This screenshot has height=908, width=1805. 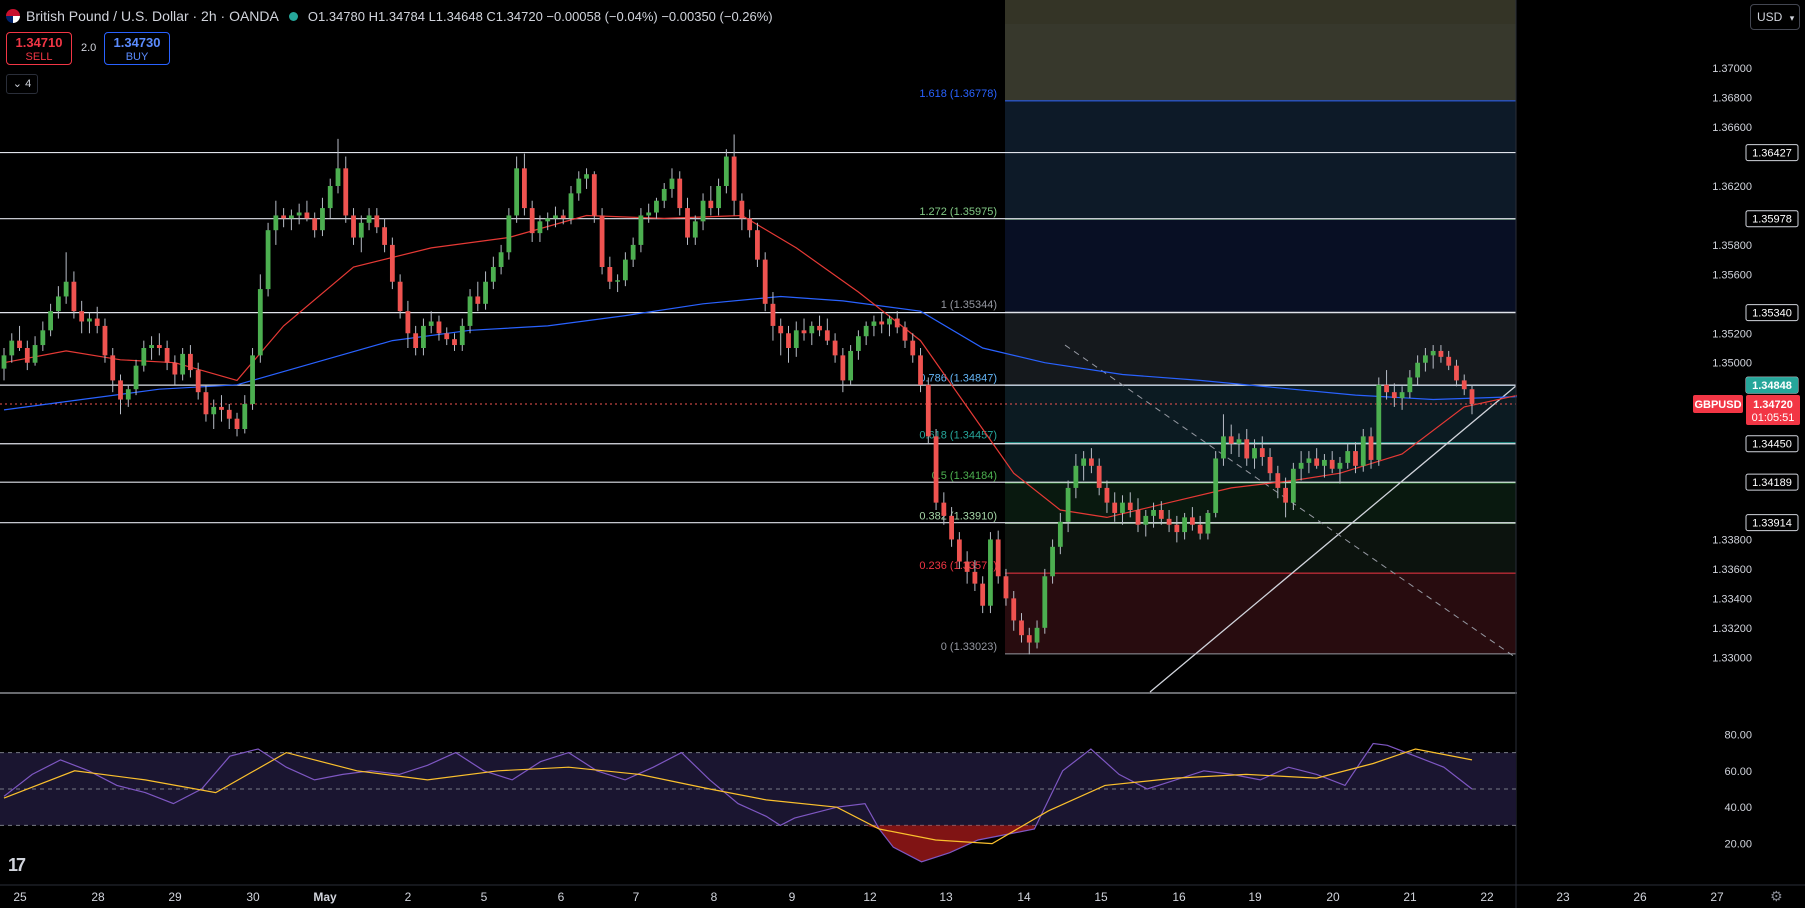 What do you see at coordinates (792, 897) in the screenshot?
I see `time-tick-label: 9` at bounding box center [792, 897].